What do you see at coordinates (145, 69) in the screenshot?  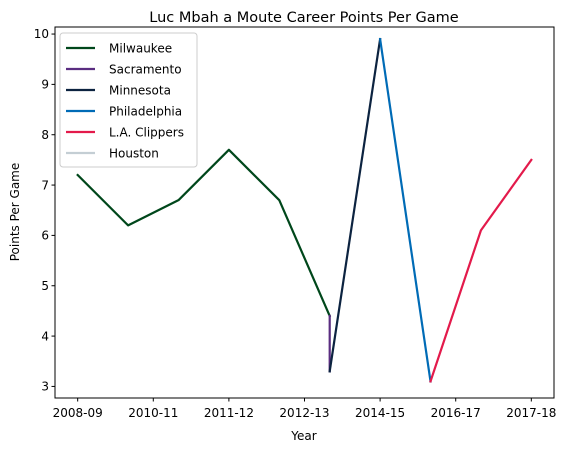 I see `legend-label-sacramento: Sacramento` at bounding box center [145, 69].